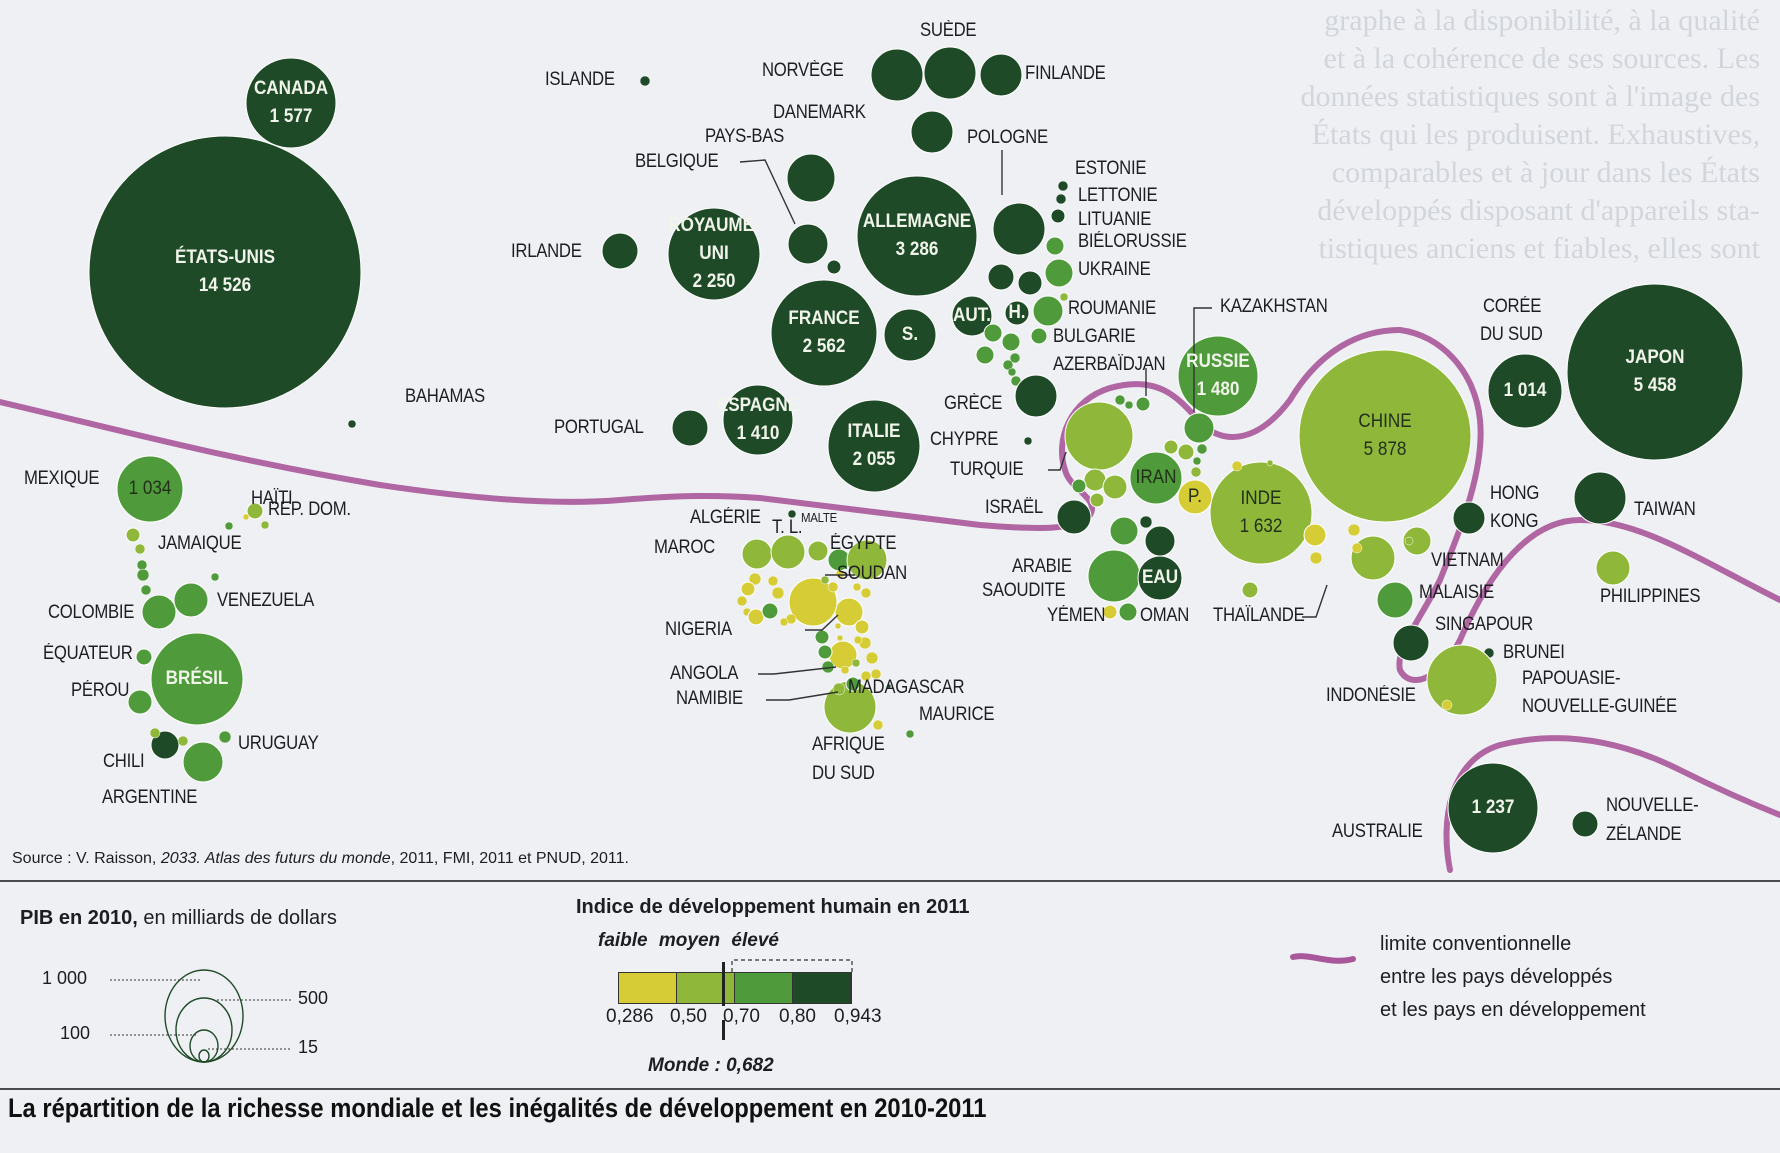  Describe the element at coordinates (546, 251) in the screenshot. I see `country-label: IRLANDE` at that location.